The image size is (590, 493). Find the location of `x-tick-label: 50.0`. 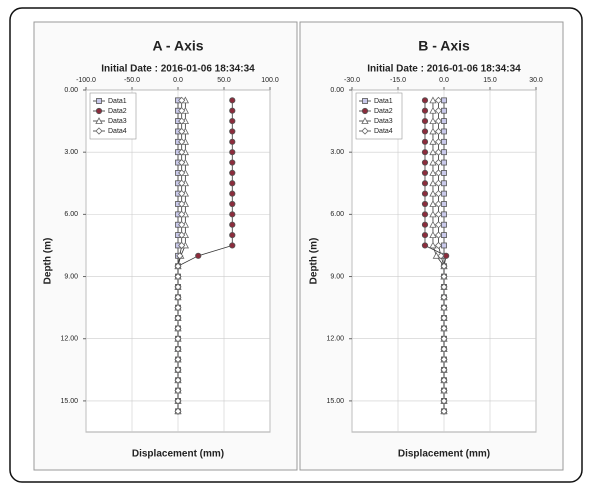

x-tick-label: 50.0 is located at coordinates (224, 80).